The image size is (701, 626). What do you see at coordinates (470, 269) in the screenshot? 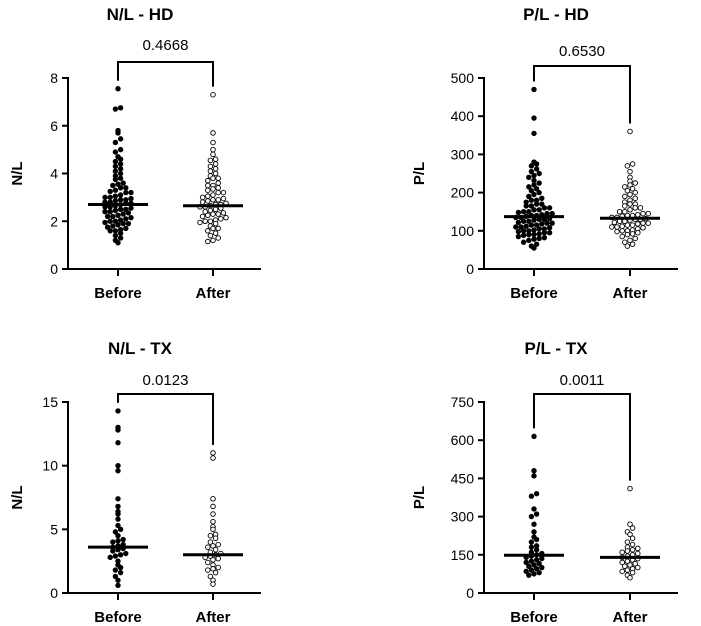
I see `y-tick-label: 0` at bounding box center [470, 269].